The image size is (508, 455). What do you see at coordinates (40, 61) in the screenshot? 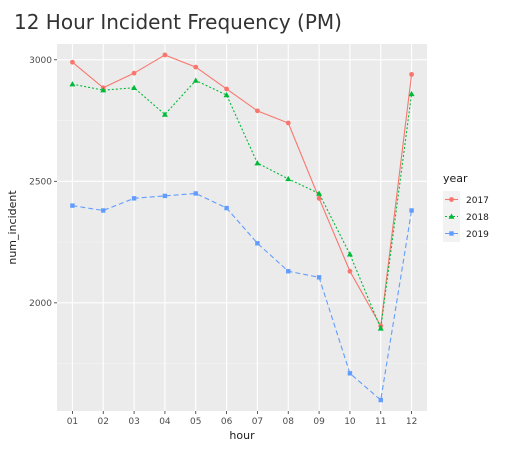
I see `y-tick-label: 3000` at bounding box center [40, 61].